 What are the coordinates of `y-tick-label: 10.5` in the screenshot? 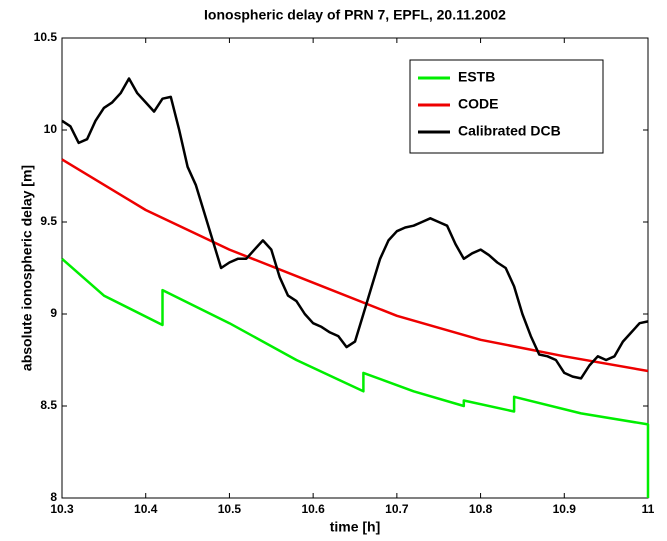 It's located at (46, 37).